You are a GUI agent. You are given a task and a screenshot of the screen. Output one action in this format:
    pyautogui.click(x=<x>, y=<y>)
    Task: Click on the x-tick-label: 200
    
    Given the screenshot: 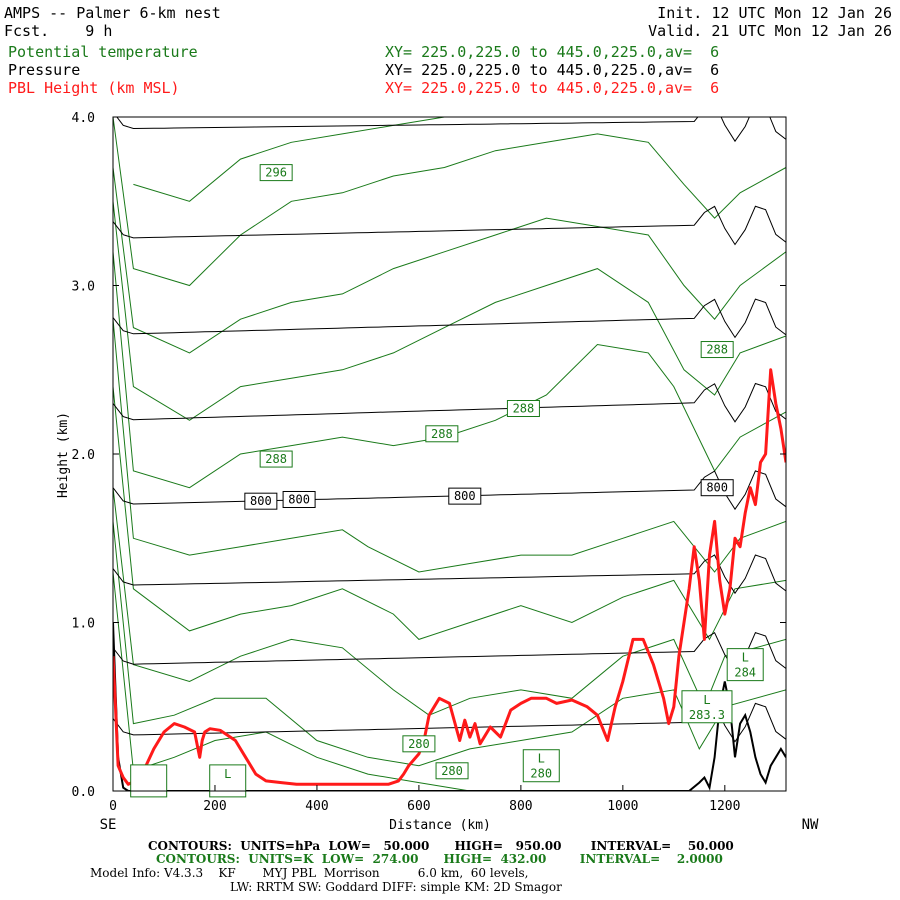 What is the action you would take?
    pyautogui.click(x=214, y=806)
    